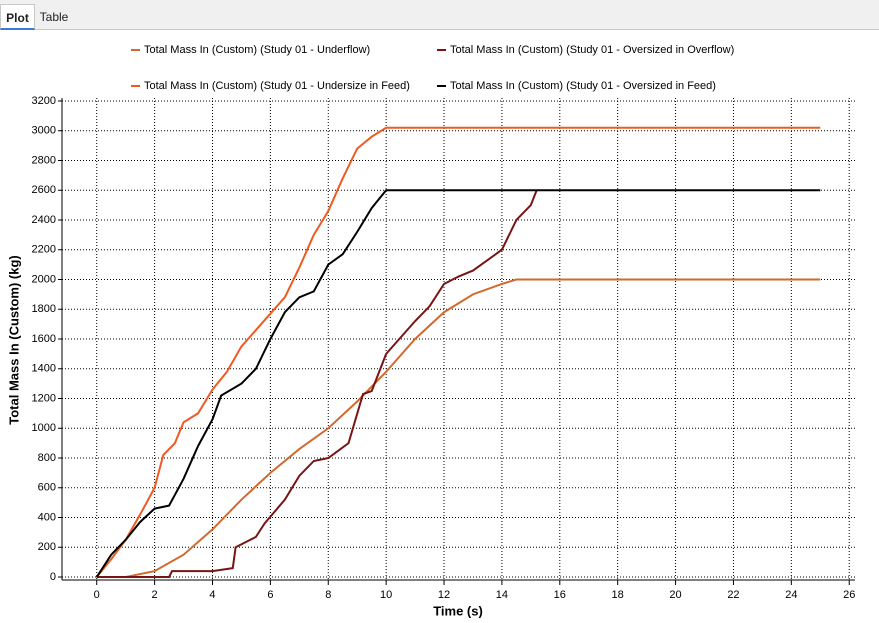  I want to click on y-tick-label: 1000, so click(44, 428).